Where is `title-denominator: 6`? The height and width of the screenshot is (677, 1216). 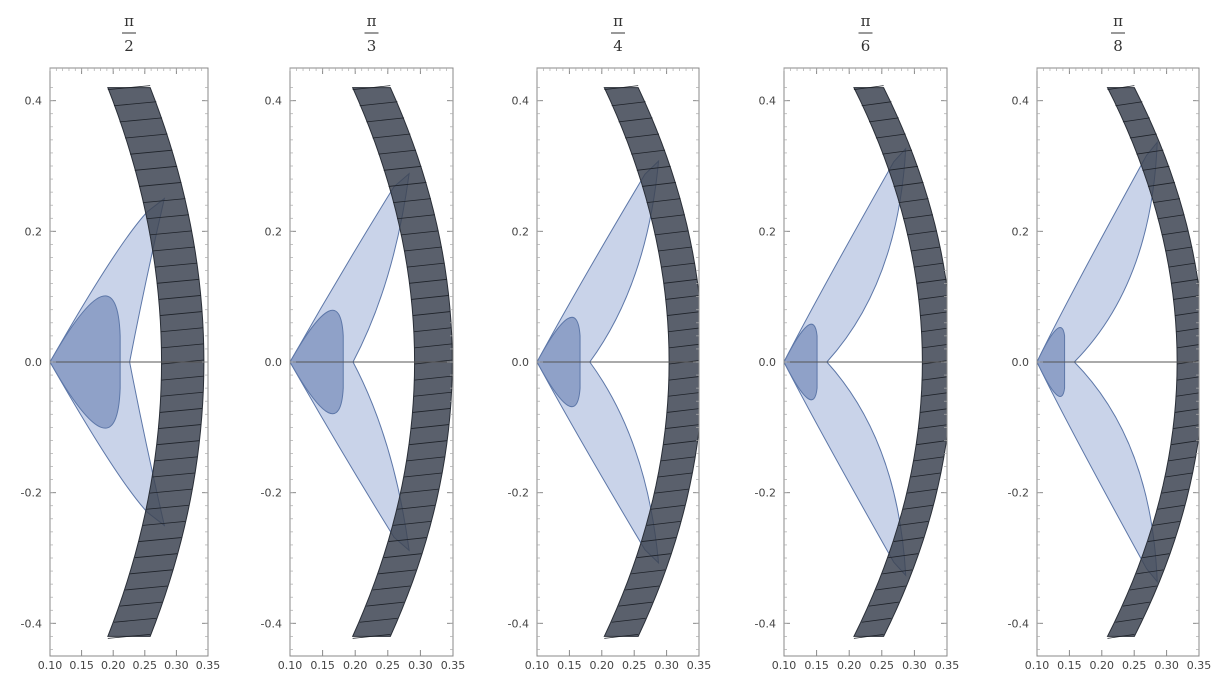 title-denominator: 6 is located at coordinates (866, 46).